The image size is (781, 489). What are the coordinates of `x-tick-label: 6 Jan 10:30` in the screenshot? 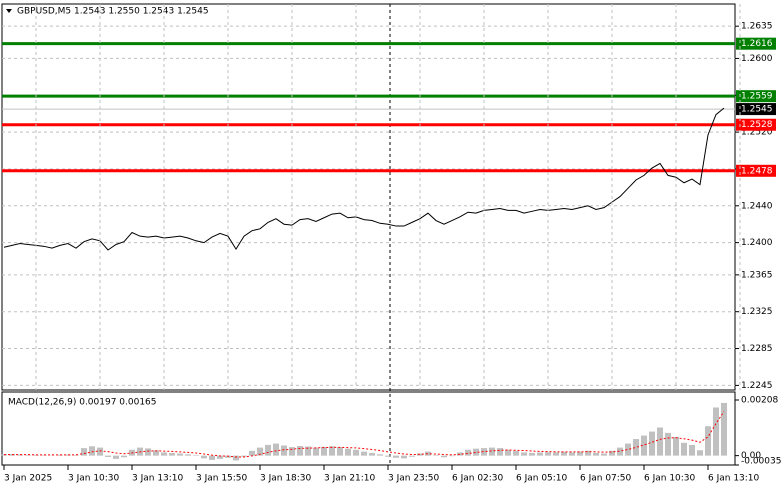 It's located at (670, 479).